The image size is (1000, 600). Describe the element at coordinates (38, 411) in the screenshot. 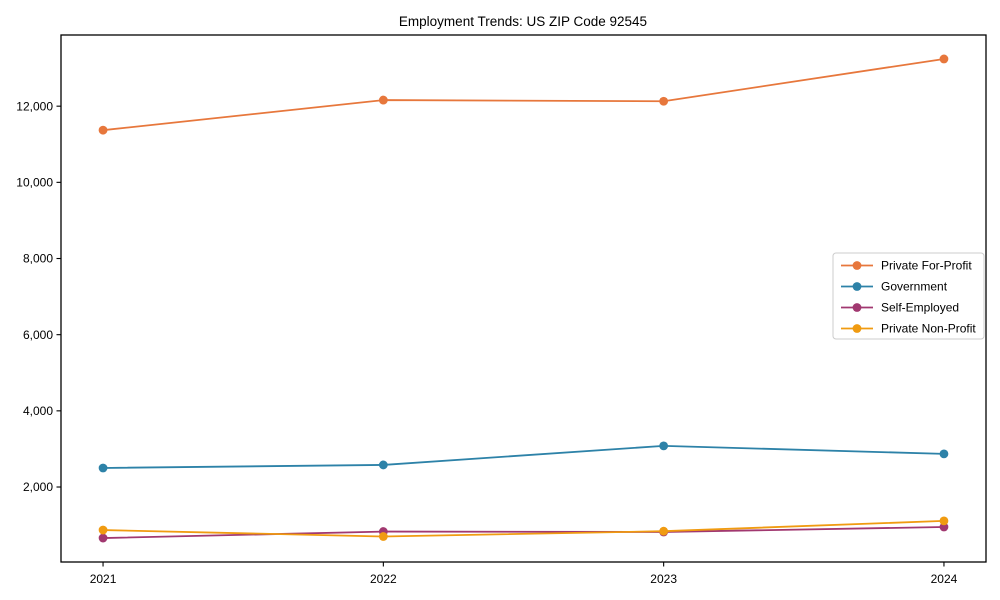

I see `y-tick-label: 4,000` at that location.